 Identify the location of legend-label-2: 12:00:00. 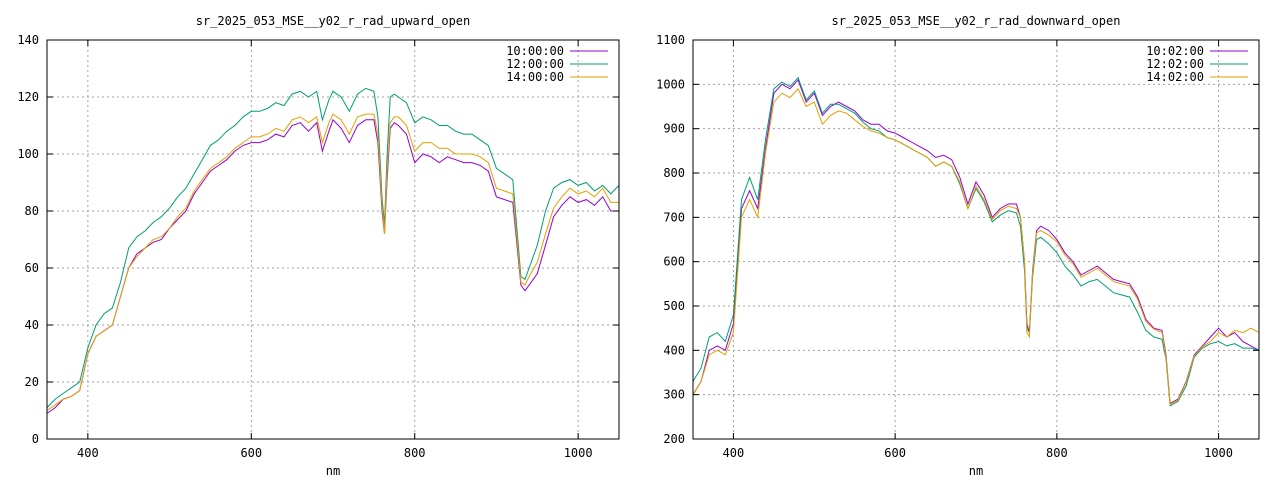
(535, 64).